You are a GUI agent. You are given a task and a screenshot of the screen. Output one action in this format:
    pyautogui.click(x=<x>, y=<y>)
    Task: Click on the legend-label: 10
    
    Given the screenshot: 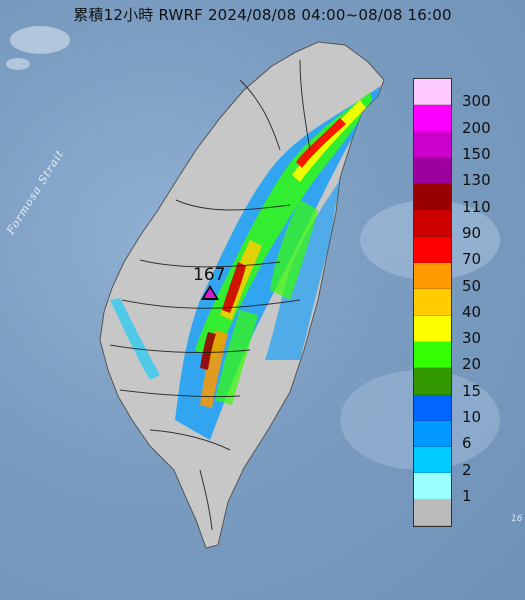 What is the action you would take?
    pyautogui.click(x=472, y=417)
    